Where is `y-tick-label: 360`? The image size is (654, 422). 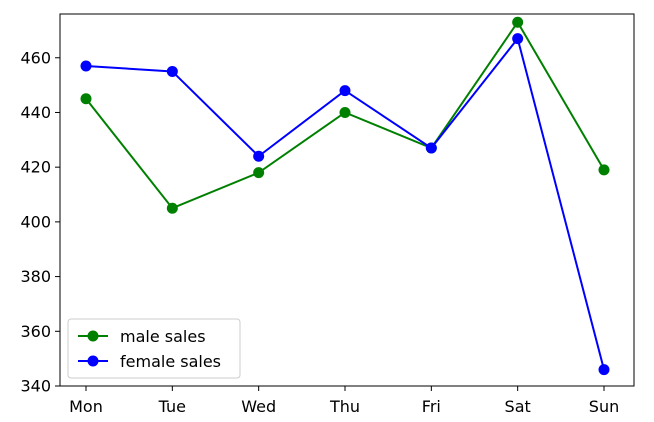 y-tick-label: 360 is located at coordinates (35, 331).